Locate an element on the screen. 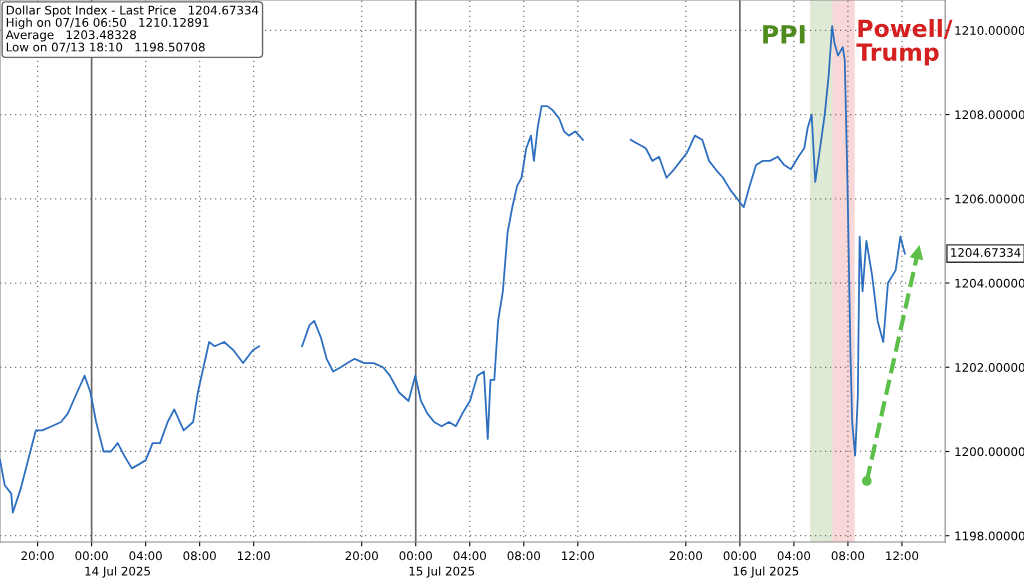  annotation: Dollar Spot Index - Last Price 1204.67334 is located at coordinates (132, 11).